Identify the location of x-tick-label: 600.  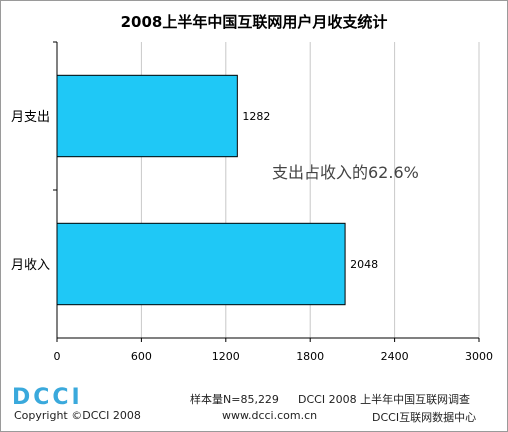
(141, 356).